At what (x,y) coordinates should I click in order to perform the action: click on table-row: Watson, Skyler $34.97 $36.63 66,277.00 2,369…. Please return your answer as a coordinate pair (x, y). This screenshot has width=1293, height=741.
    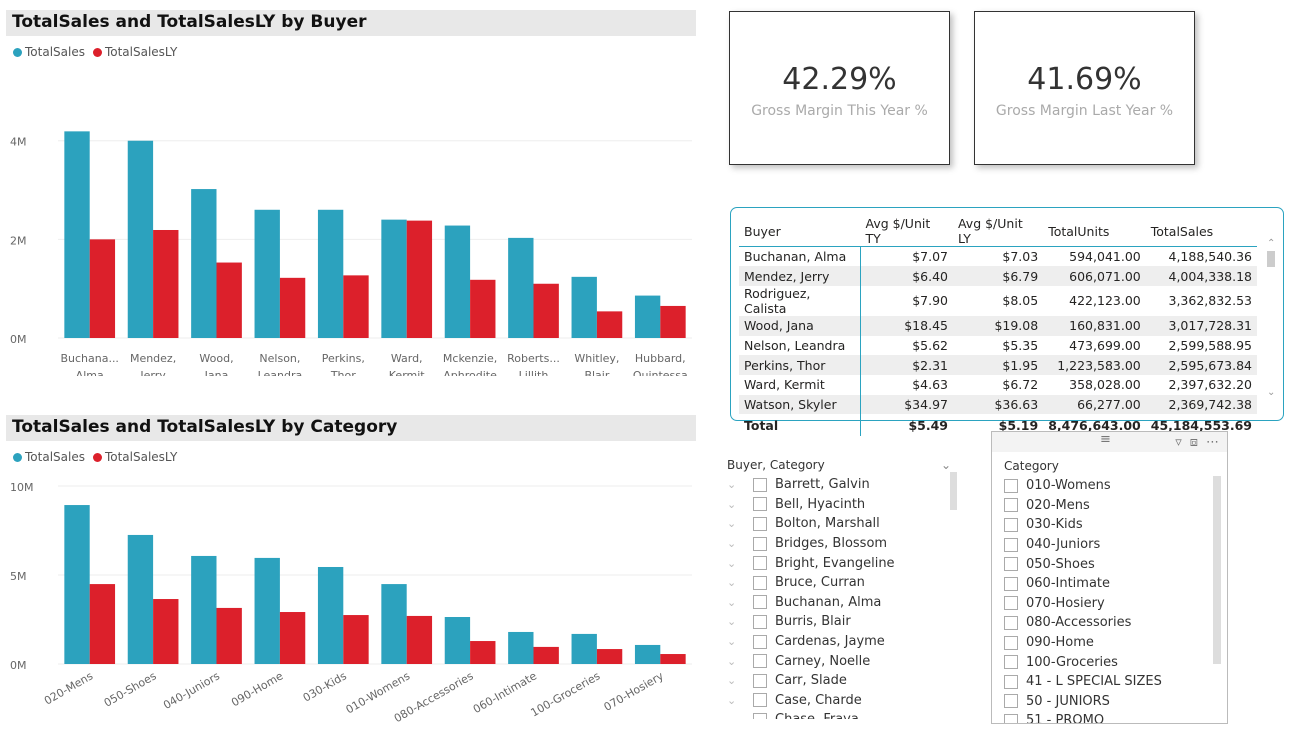
    Looking at the image, I should click on (998, 404).